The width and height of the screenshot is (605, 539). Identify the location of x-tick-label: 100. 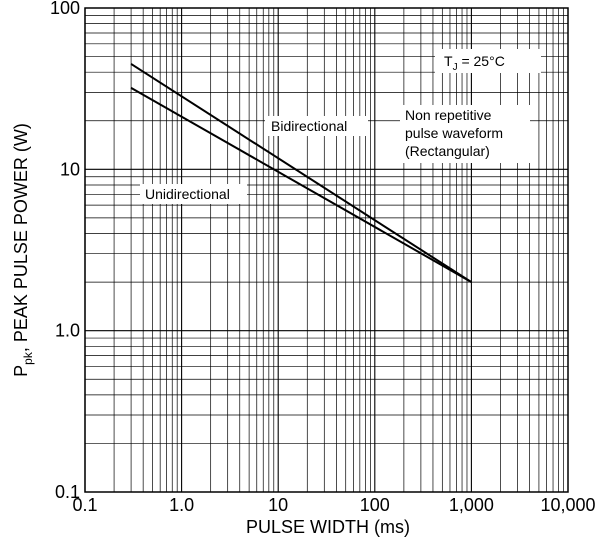
(375, 505).